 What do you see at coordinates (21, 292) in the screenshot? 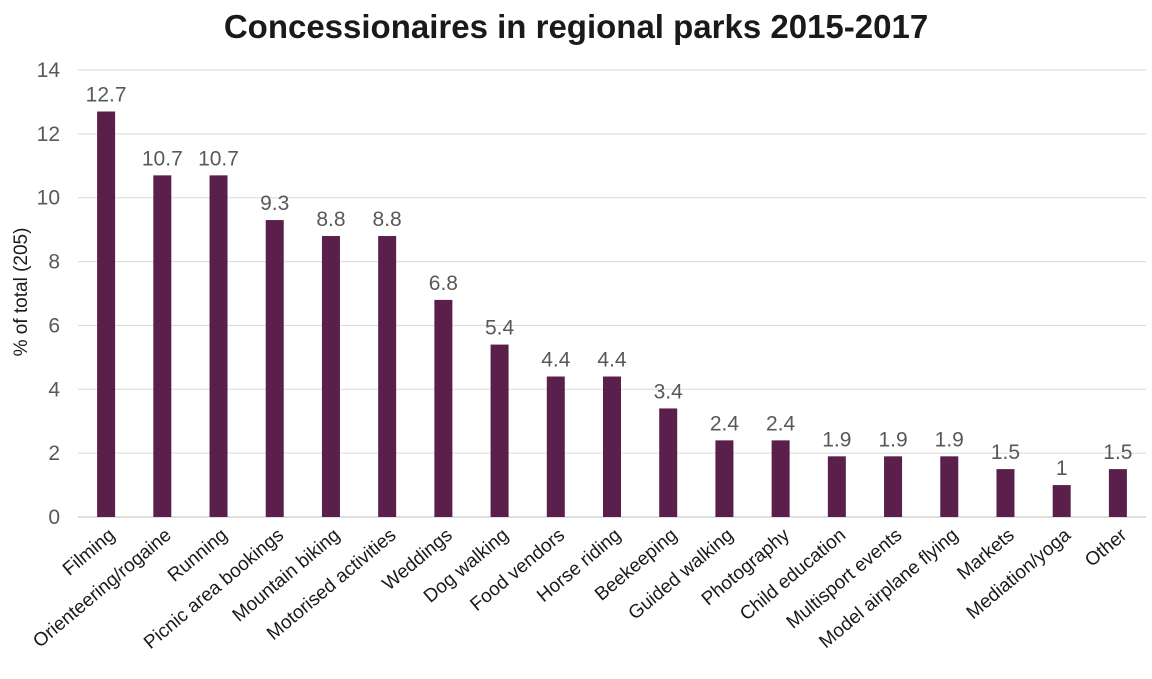
I see `y-axis-title: % of total (205)` at bounding box center [21, 292].